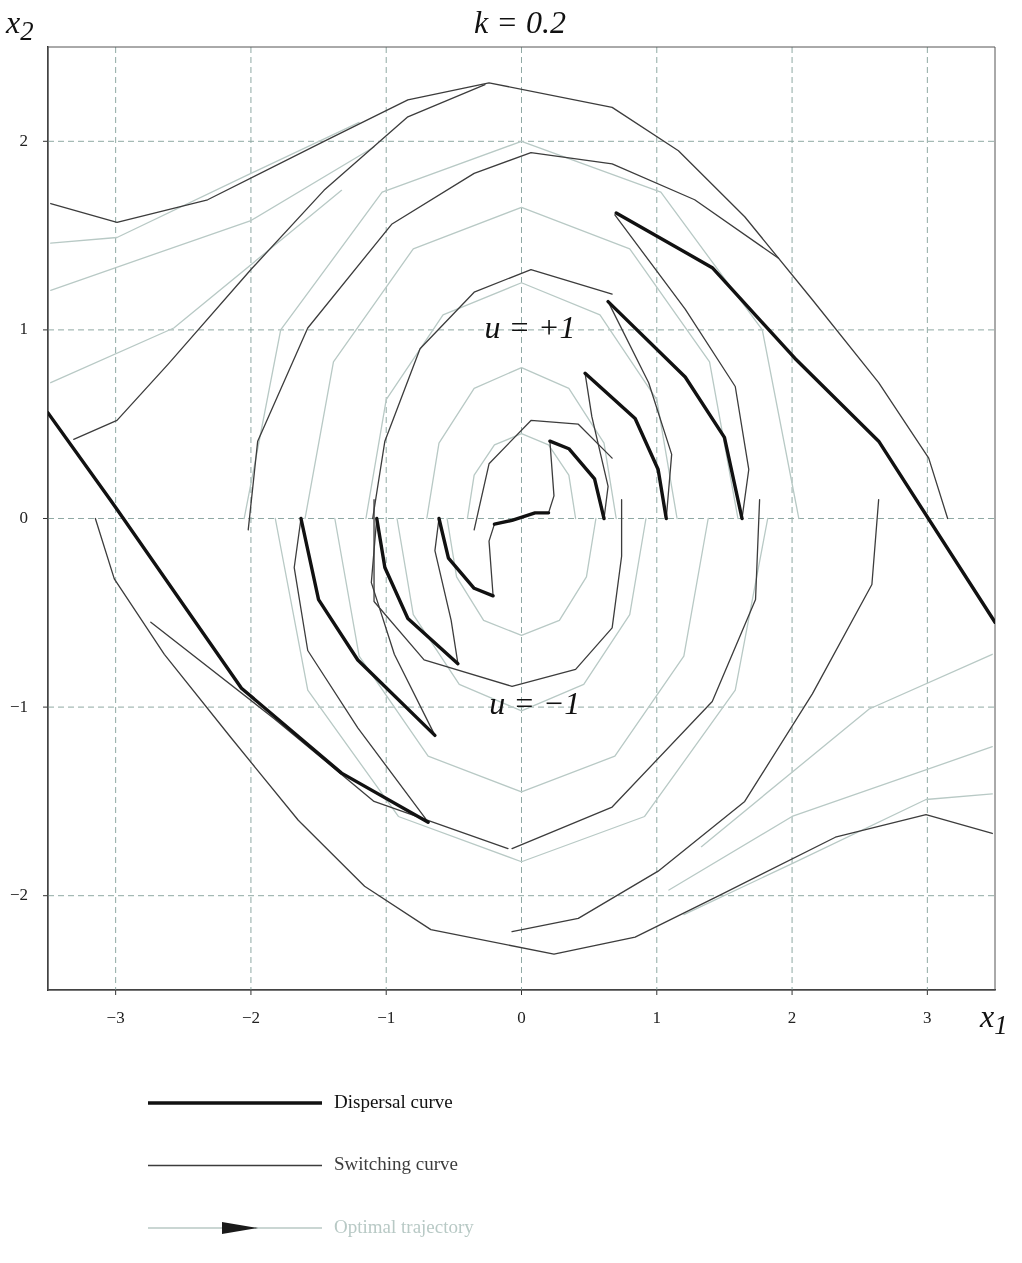 This screenshot has height=1263, width=1022. I want to click on chart-title: k = 0.2, so click(520, 22).